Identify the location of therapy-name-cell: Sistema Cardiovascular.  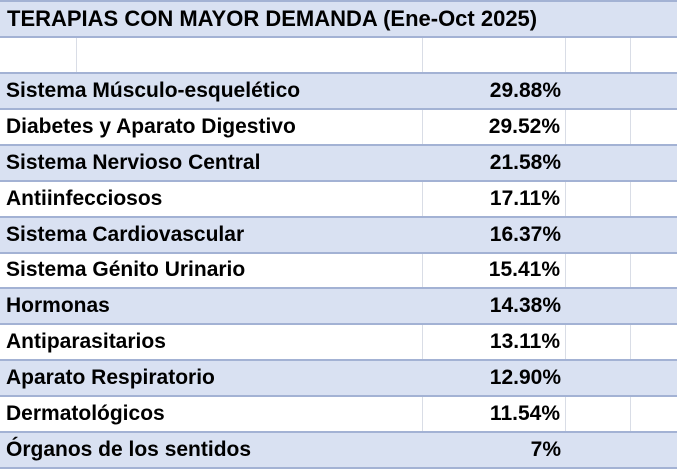
(211, 235).